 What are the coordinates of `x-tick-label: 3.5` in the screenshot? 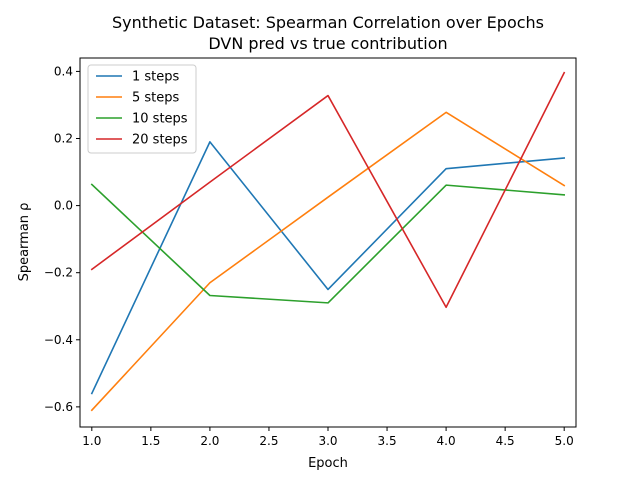 It's located at (387, 441).